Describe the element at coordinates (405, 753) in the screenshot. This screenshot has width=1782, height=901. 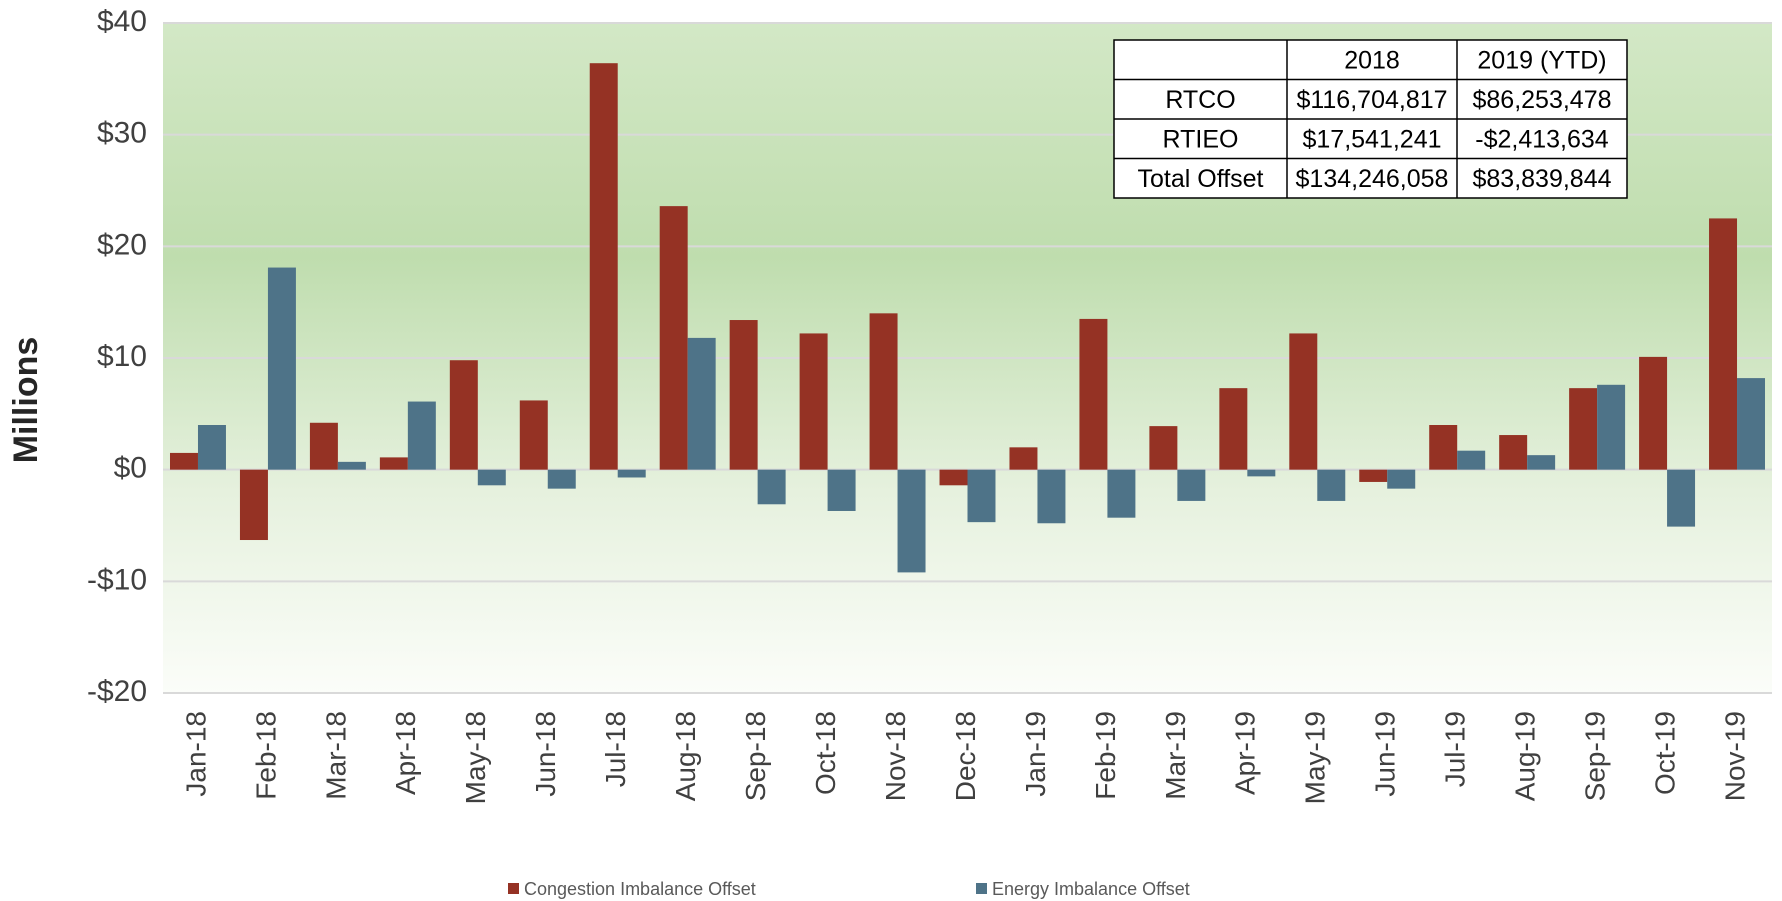
I see `x-tick-label: Apr-18` at that location.